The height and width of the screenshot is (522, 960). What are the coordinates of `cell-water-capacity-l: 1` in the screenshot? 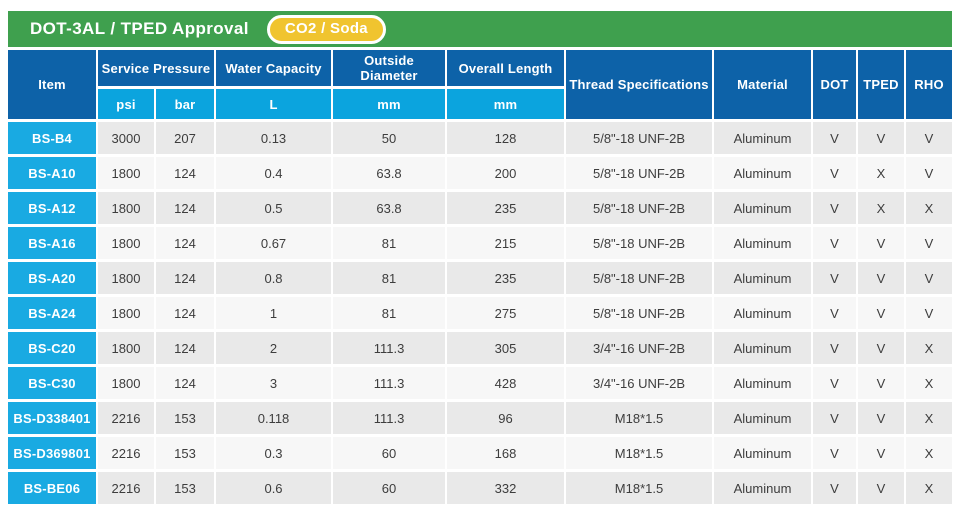 It's located at (274, 313).